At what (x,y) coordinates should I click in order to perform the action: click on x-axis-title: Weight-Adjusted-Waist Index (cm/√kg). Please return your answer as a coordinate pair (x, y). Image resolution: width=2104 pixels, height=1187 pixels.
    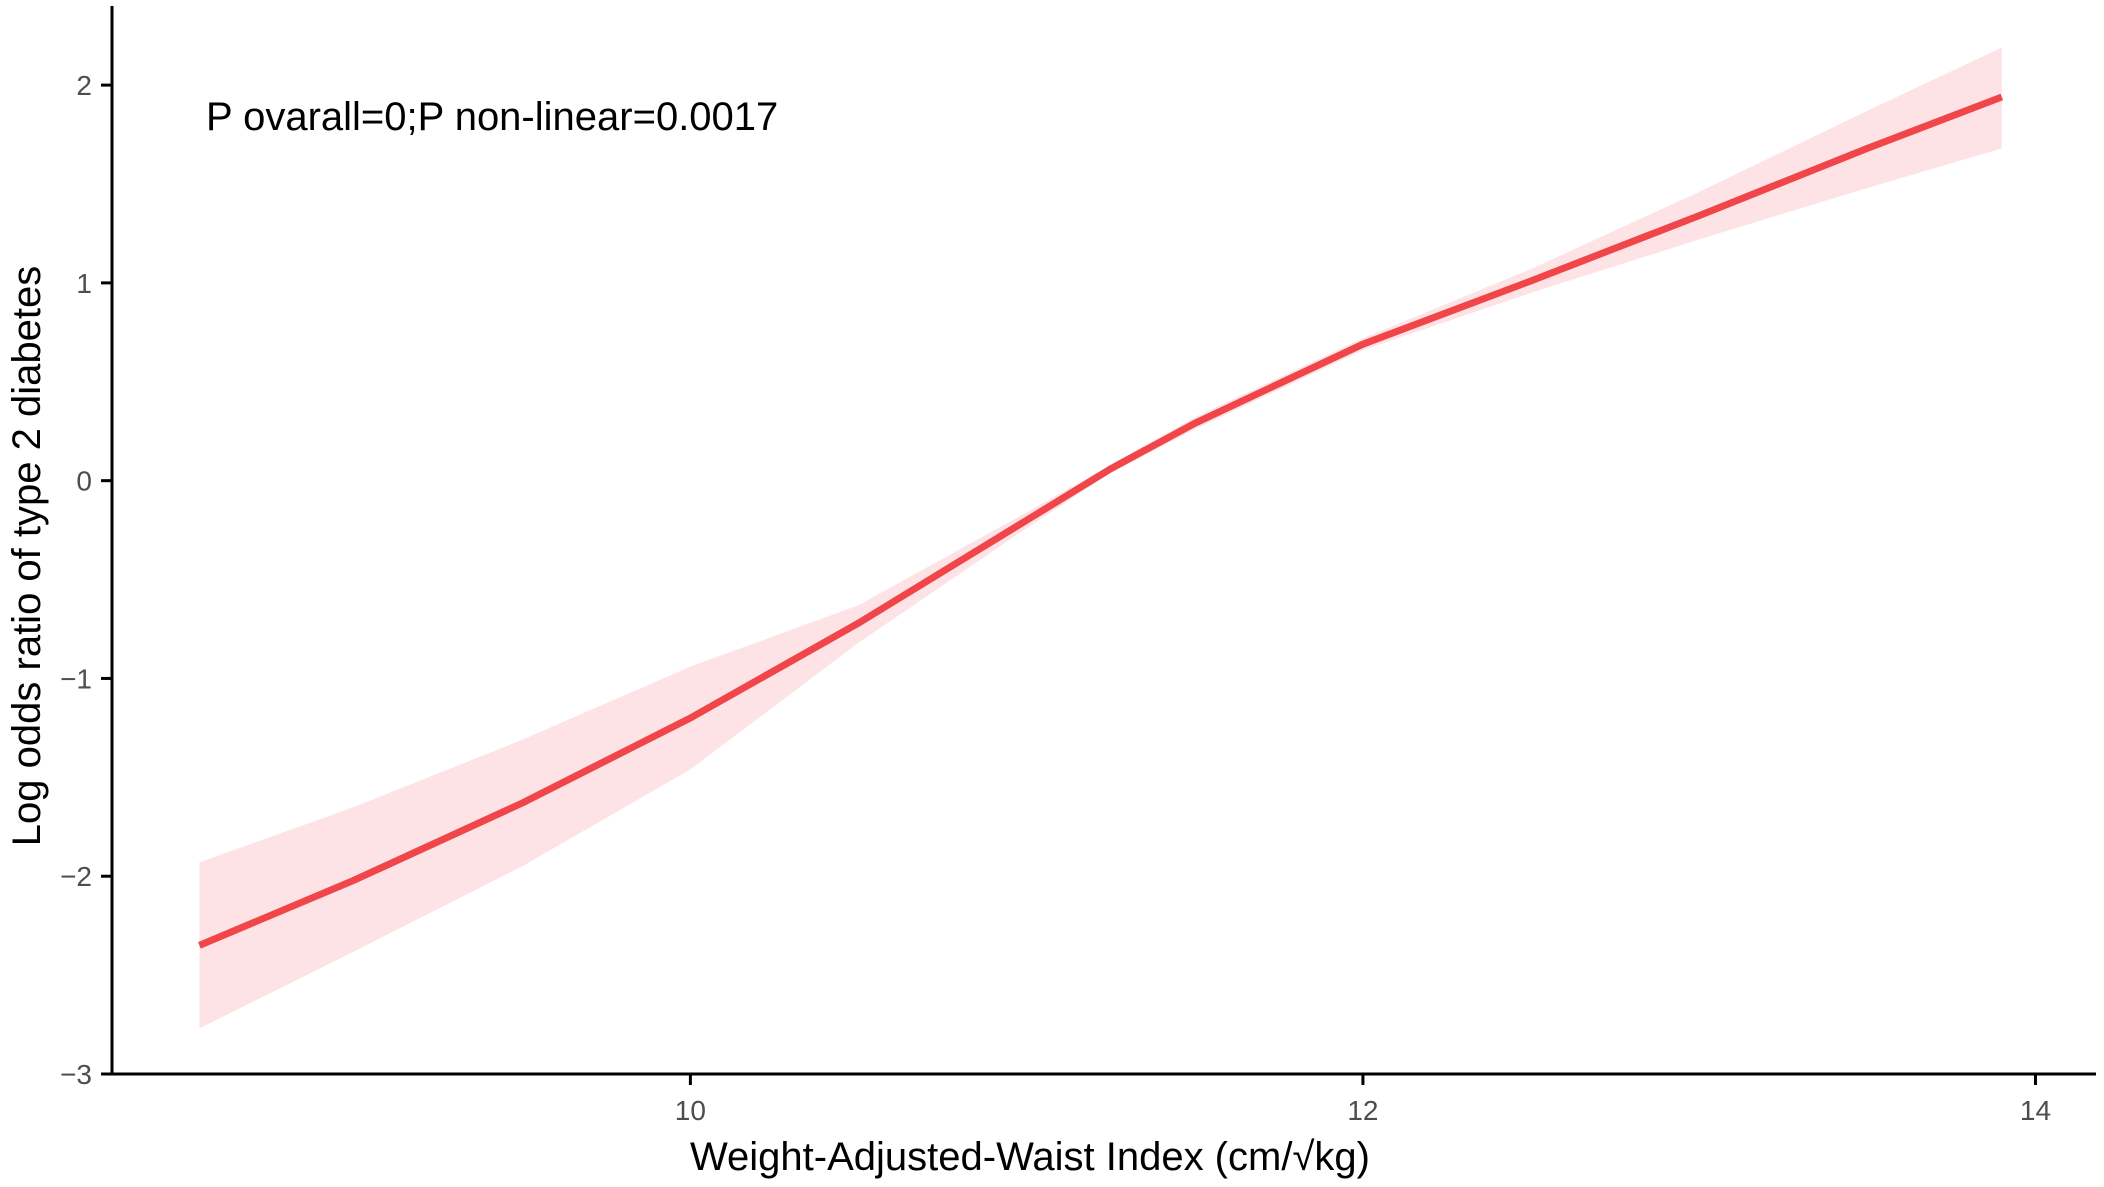
    Looking at the image, I should click on (1030, 1157).